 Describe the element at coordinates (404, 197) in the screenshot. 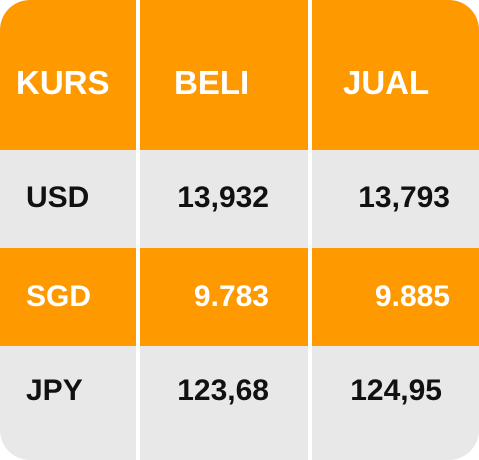

I see `sell-rate: 13,793` at that location.